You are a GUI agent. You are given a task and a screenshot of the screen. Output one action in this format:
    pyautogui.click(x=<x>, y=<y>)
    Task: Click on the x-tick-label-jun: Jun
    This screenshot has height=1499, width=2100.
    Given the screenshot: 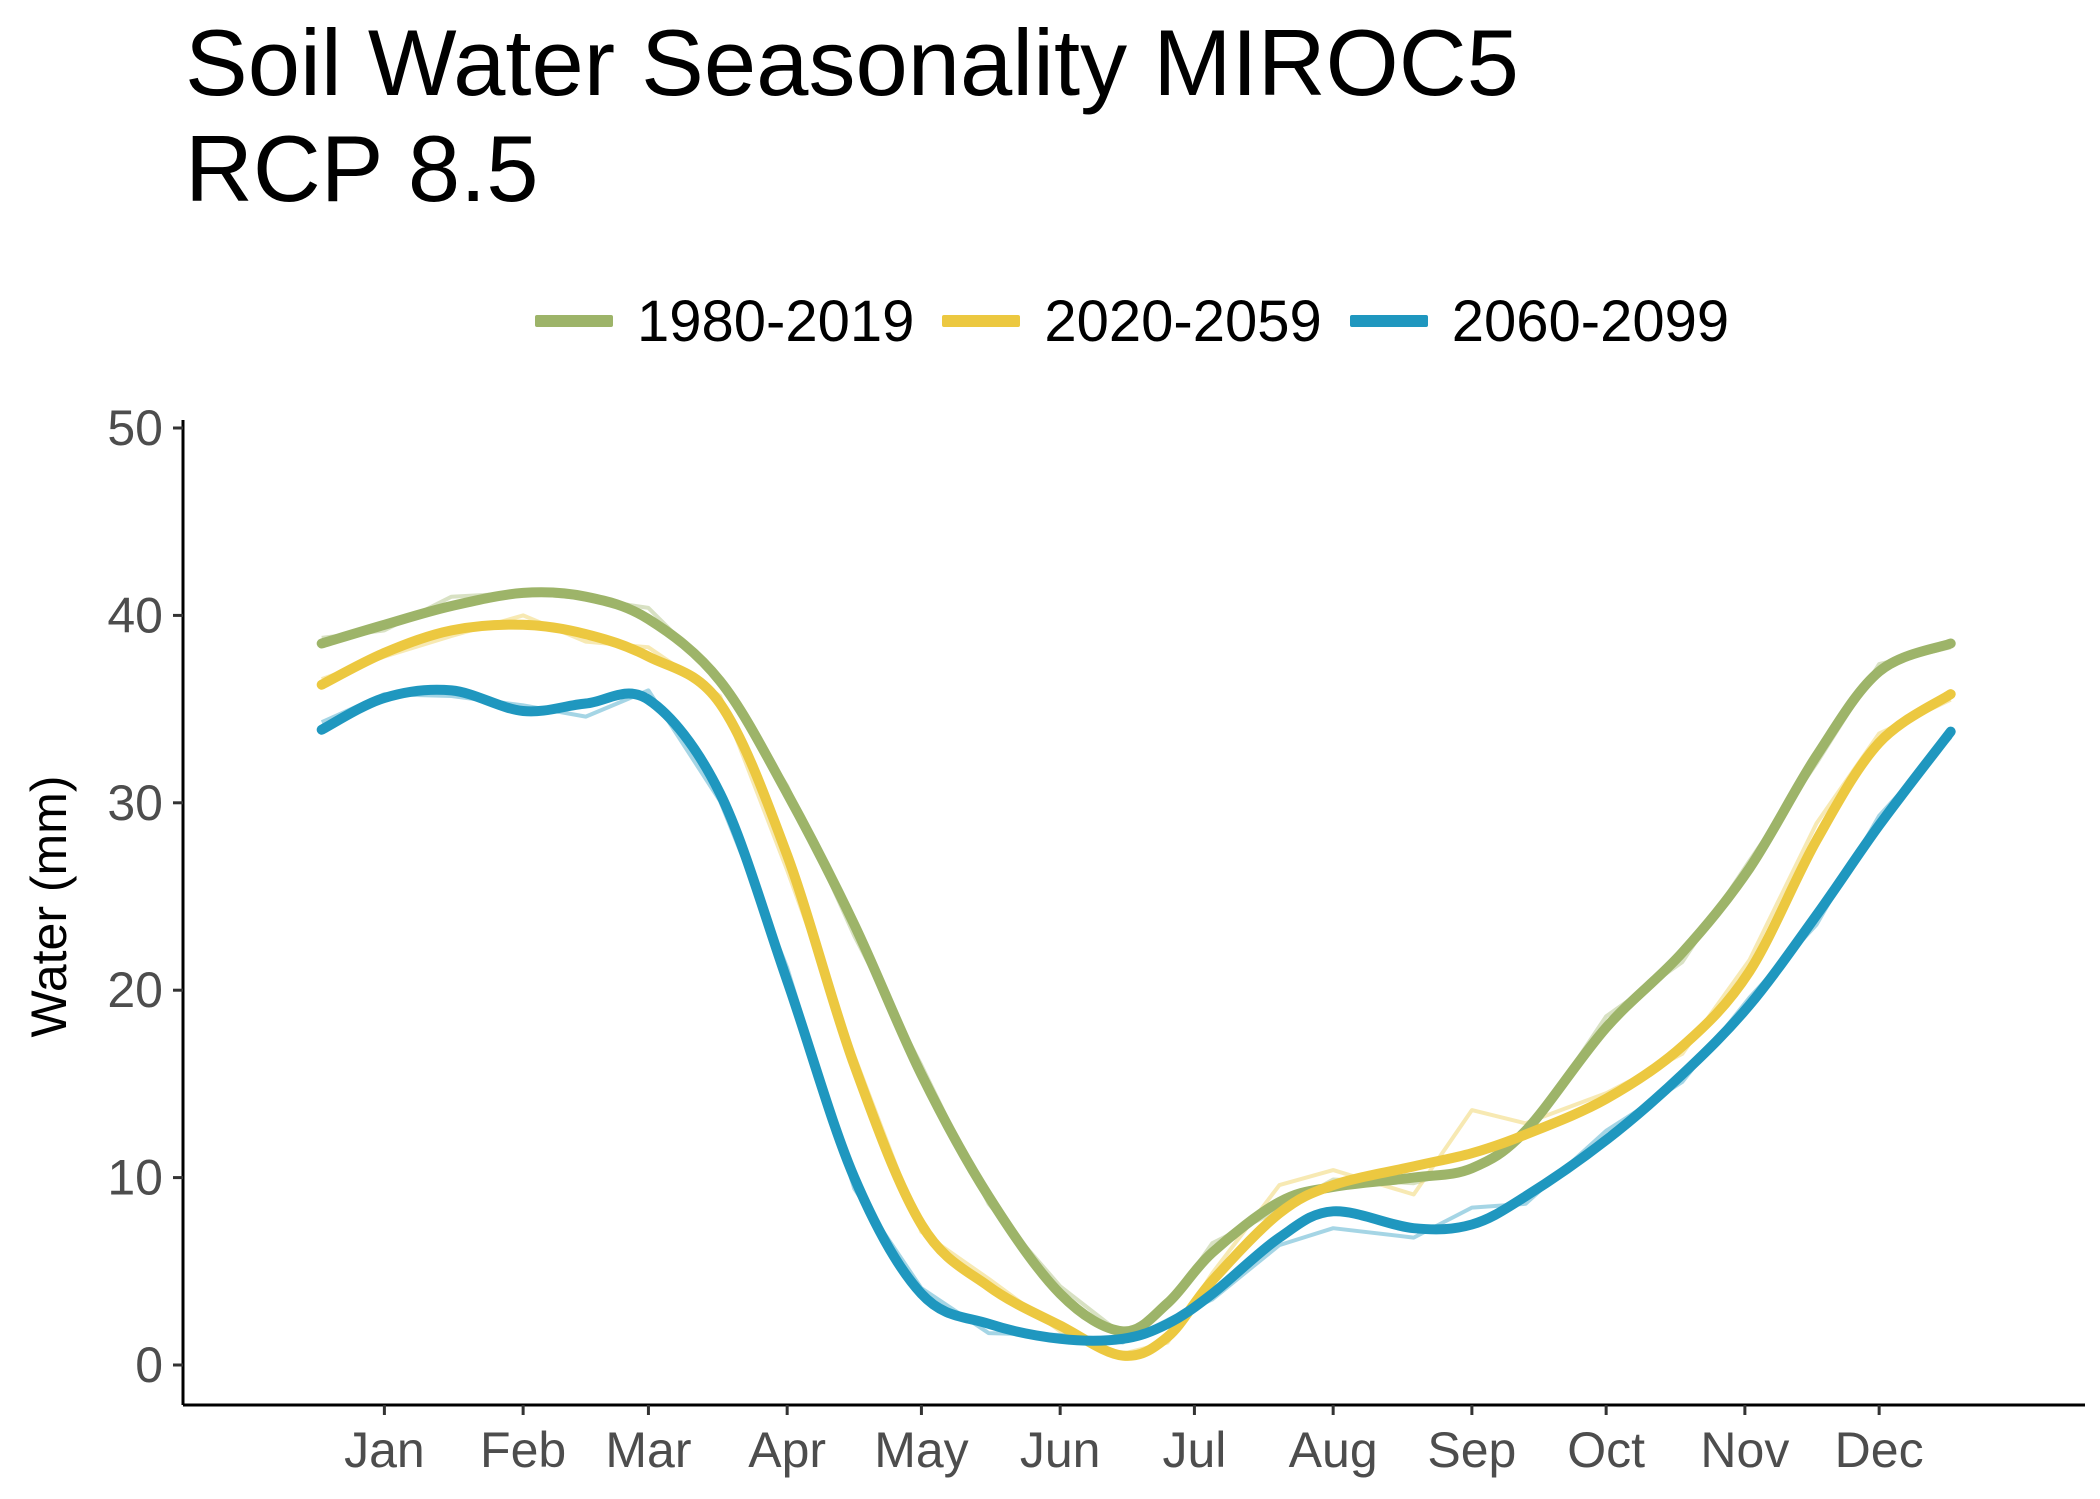 What is the action you would take?
    pyautogui.click(x=1060, y=1450)
    